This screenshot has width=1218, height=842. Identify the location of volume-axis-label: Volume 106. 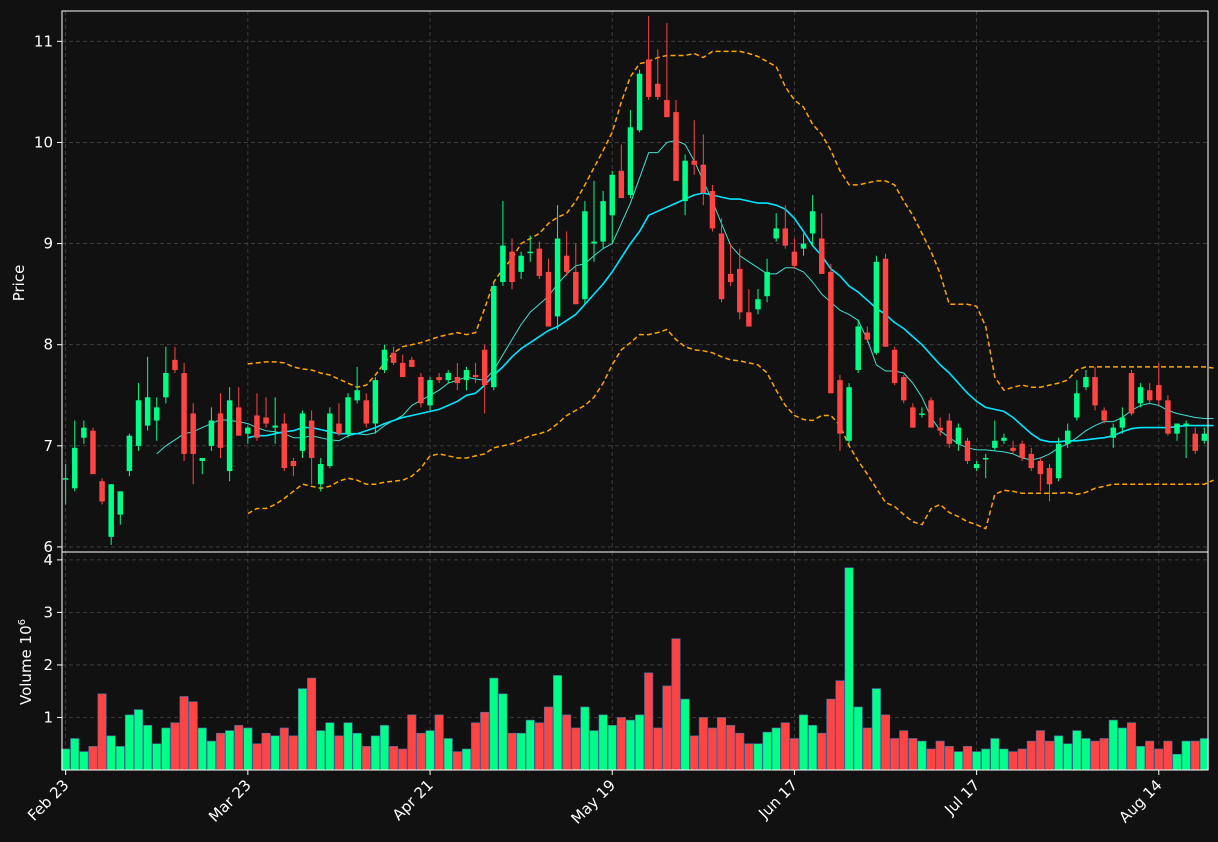
(26, 662).